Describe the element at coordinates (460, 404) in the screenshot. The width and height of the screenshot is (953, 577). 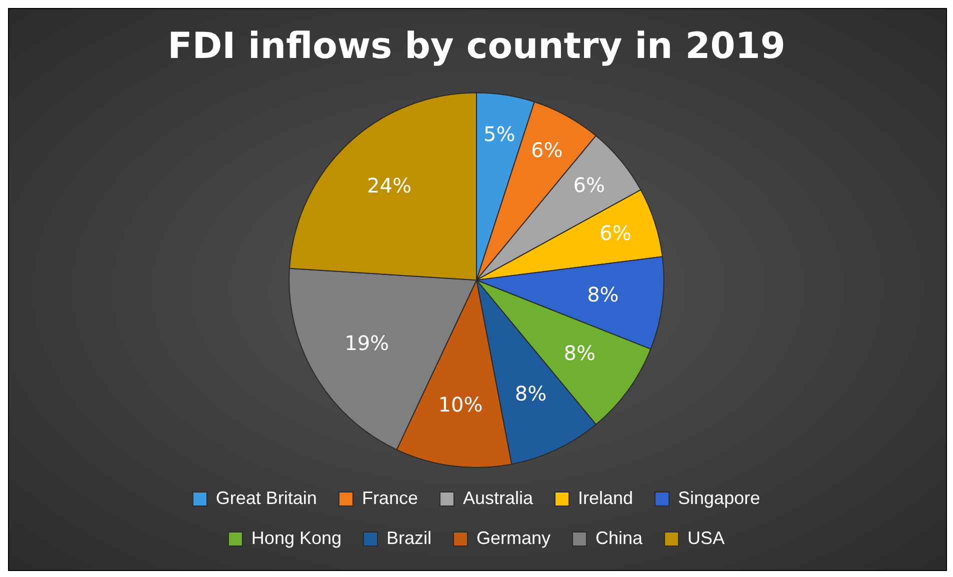
I see `data-label: 10%` at that location.